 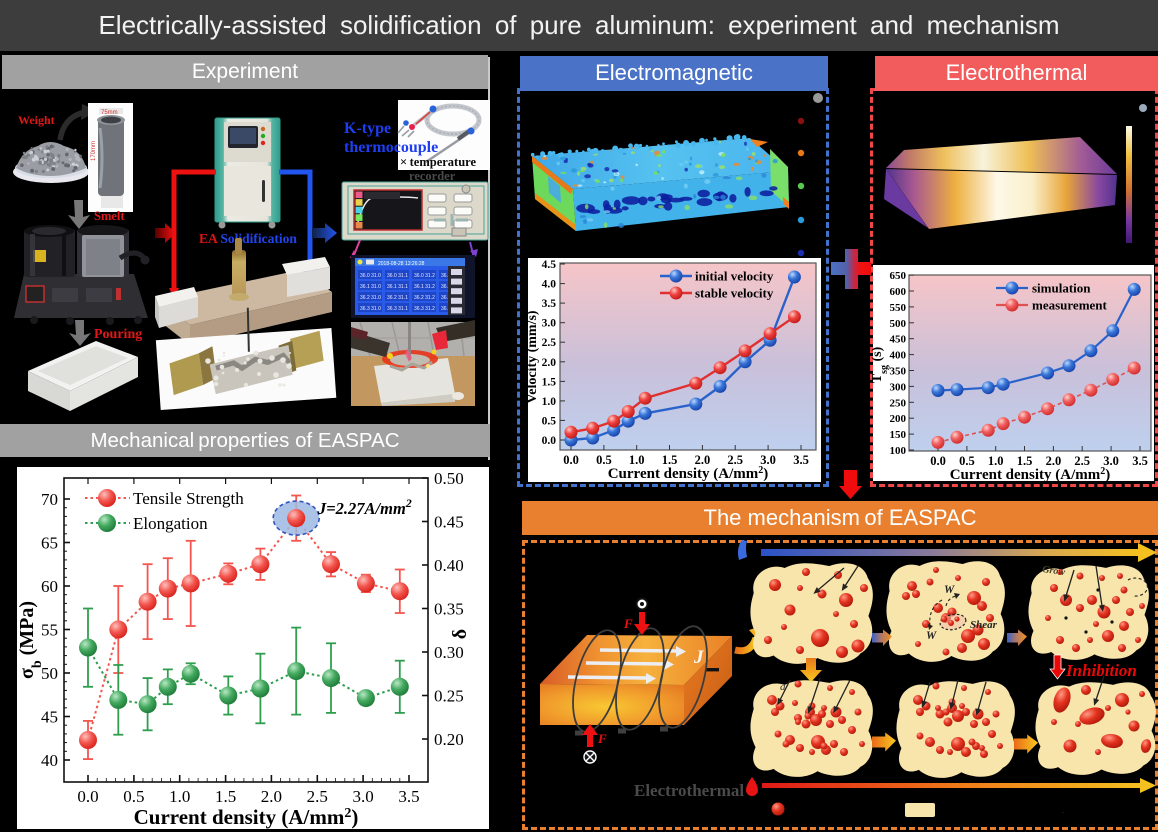 What do you see at coordinates (449, 565) in the screenshot?
I see `svg-text: 0.40` at bounding box center [449, 565].